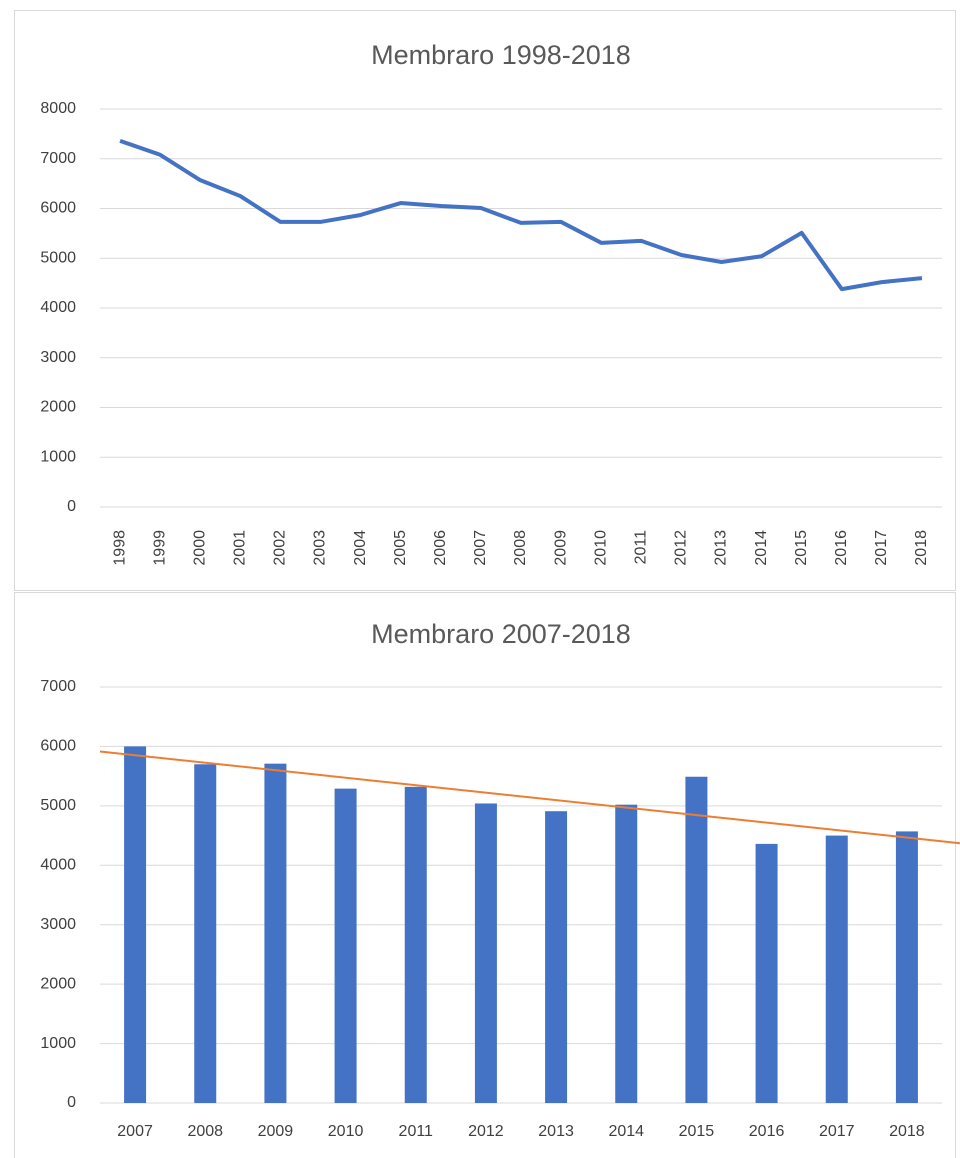  I want to click on x-tick-label: 2006, so click(440, 548).